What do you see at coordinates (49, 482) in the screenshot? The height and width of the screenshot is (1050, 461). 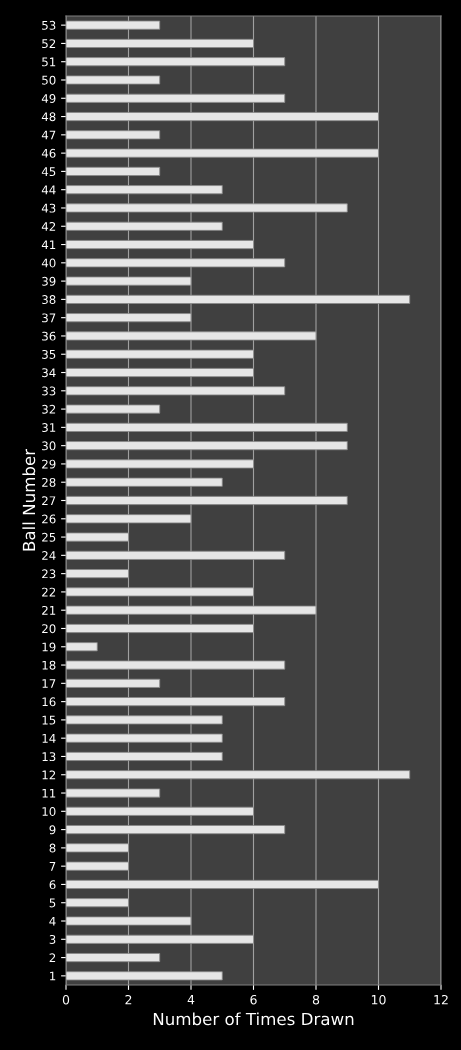 I see `y-tick-label: 28` at bounding box center [49, 482].